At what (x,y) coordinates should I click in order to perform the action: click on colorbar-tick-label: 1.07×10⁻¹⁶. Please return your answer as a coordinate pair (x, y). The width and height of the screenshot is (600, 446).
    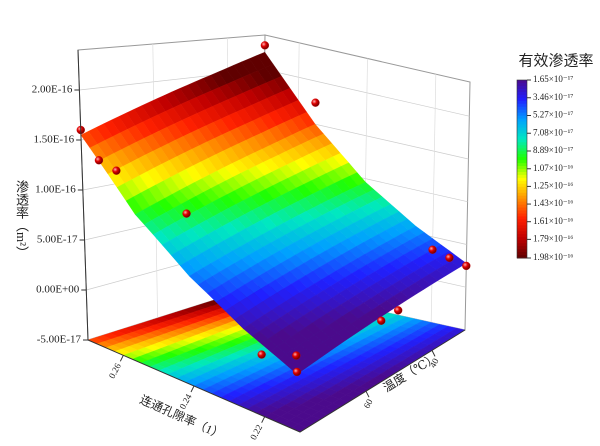
    Looking at the image, I should click on (553, 168).